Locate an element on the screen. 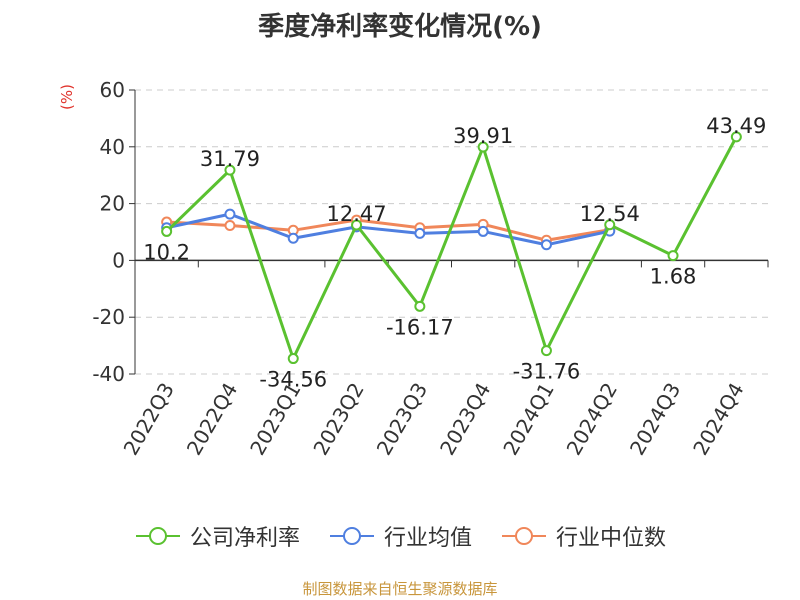 This screenshot has width=800, height=600. chart-title: 季度净利率变化情况(%) is located at coordinates (400, 27).